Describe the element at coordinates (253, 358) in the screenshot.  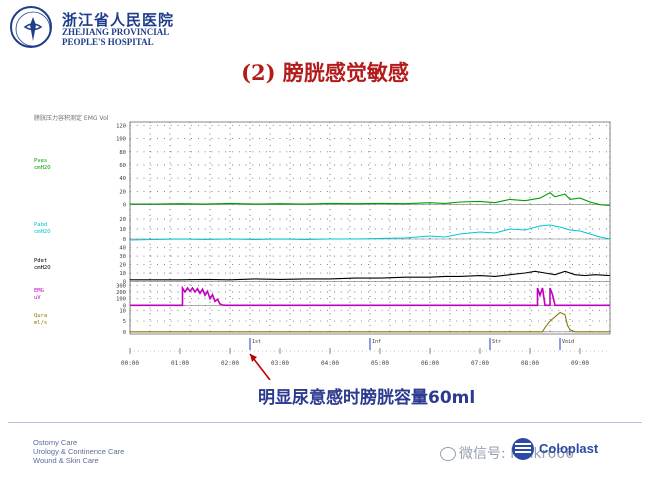
I see `annotation-arrowhead` at that location.